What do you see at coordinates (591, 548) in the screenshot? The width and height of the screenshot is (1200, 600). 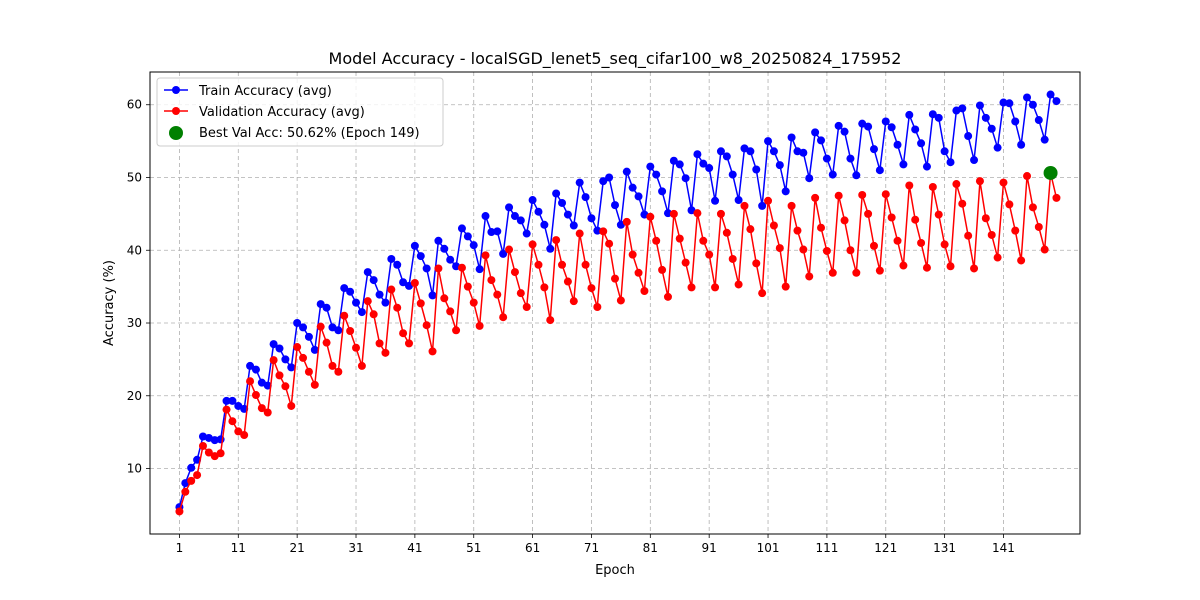 I see `x-tick-label: 71` at bounding box center [591, 548].